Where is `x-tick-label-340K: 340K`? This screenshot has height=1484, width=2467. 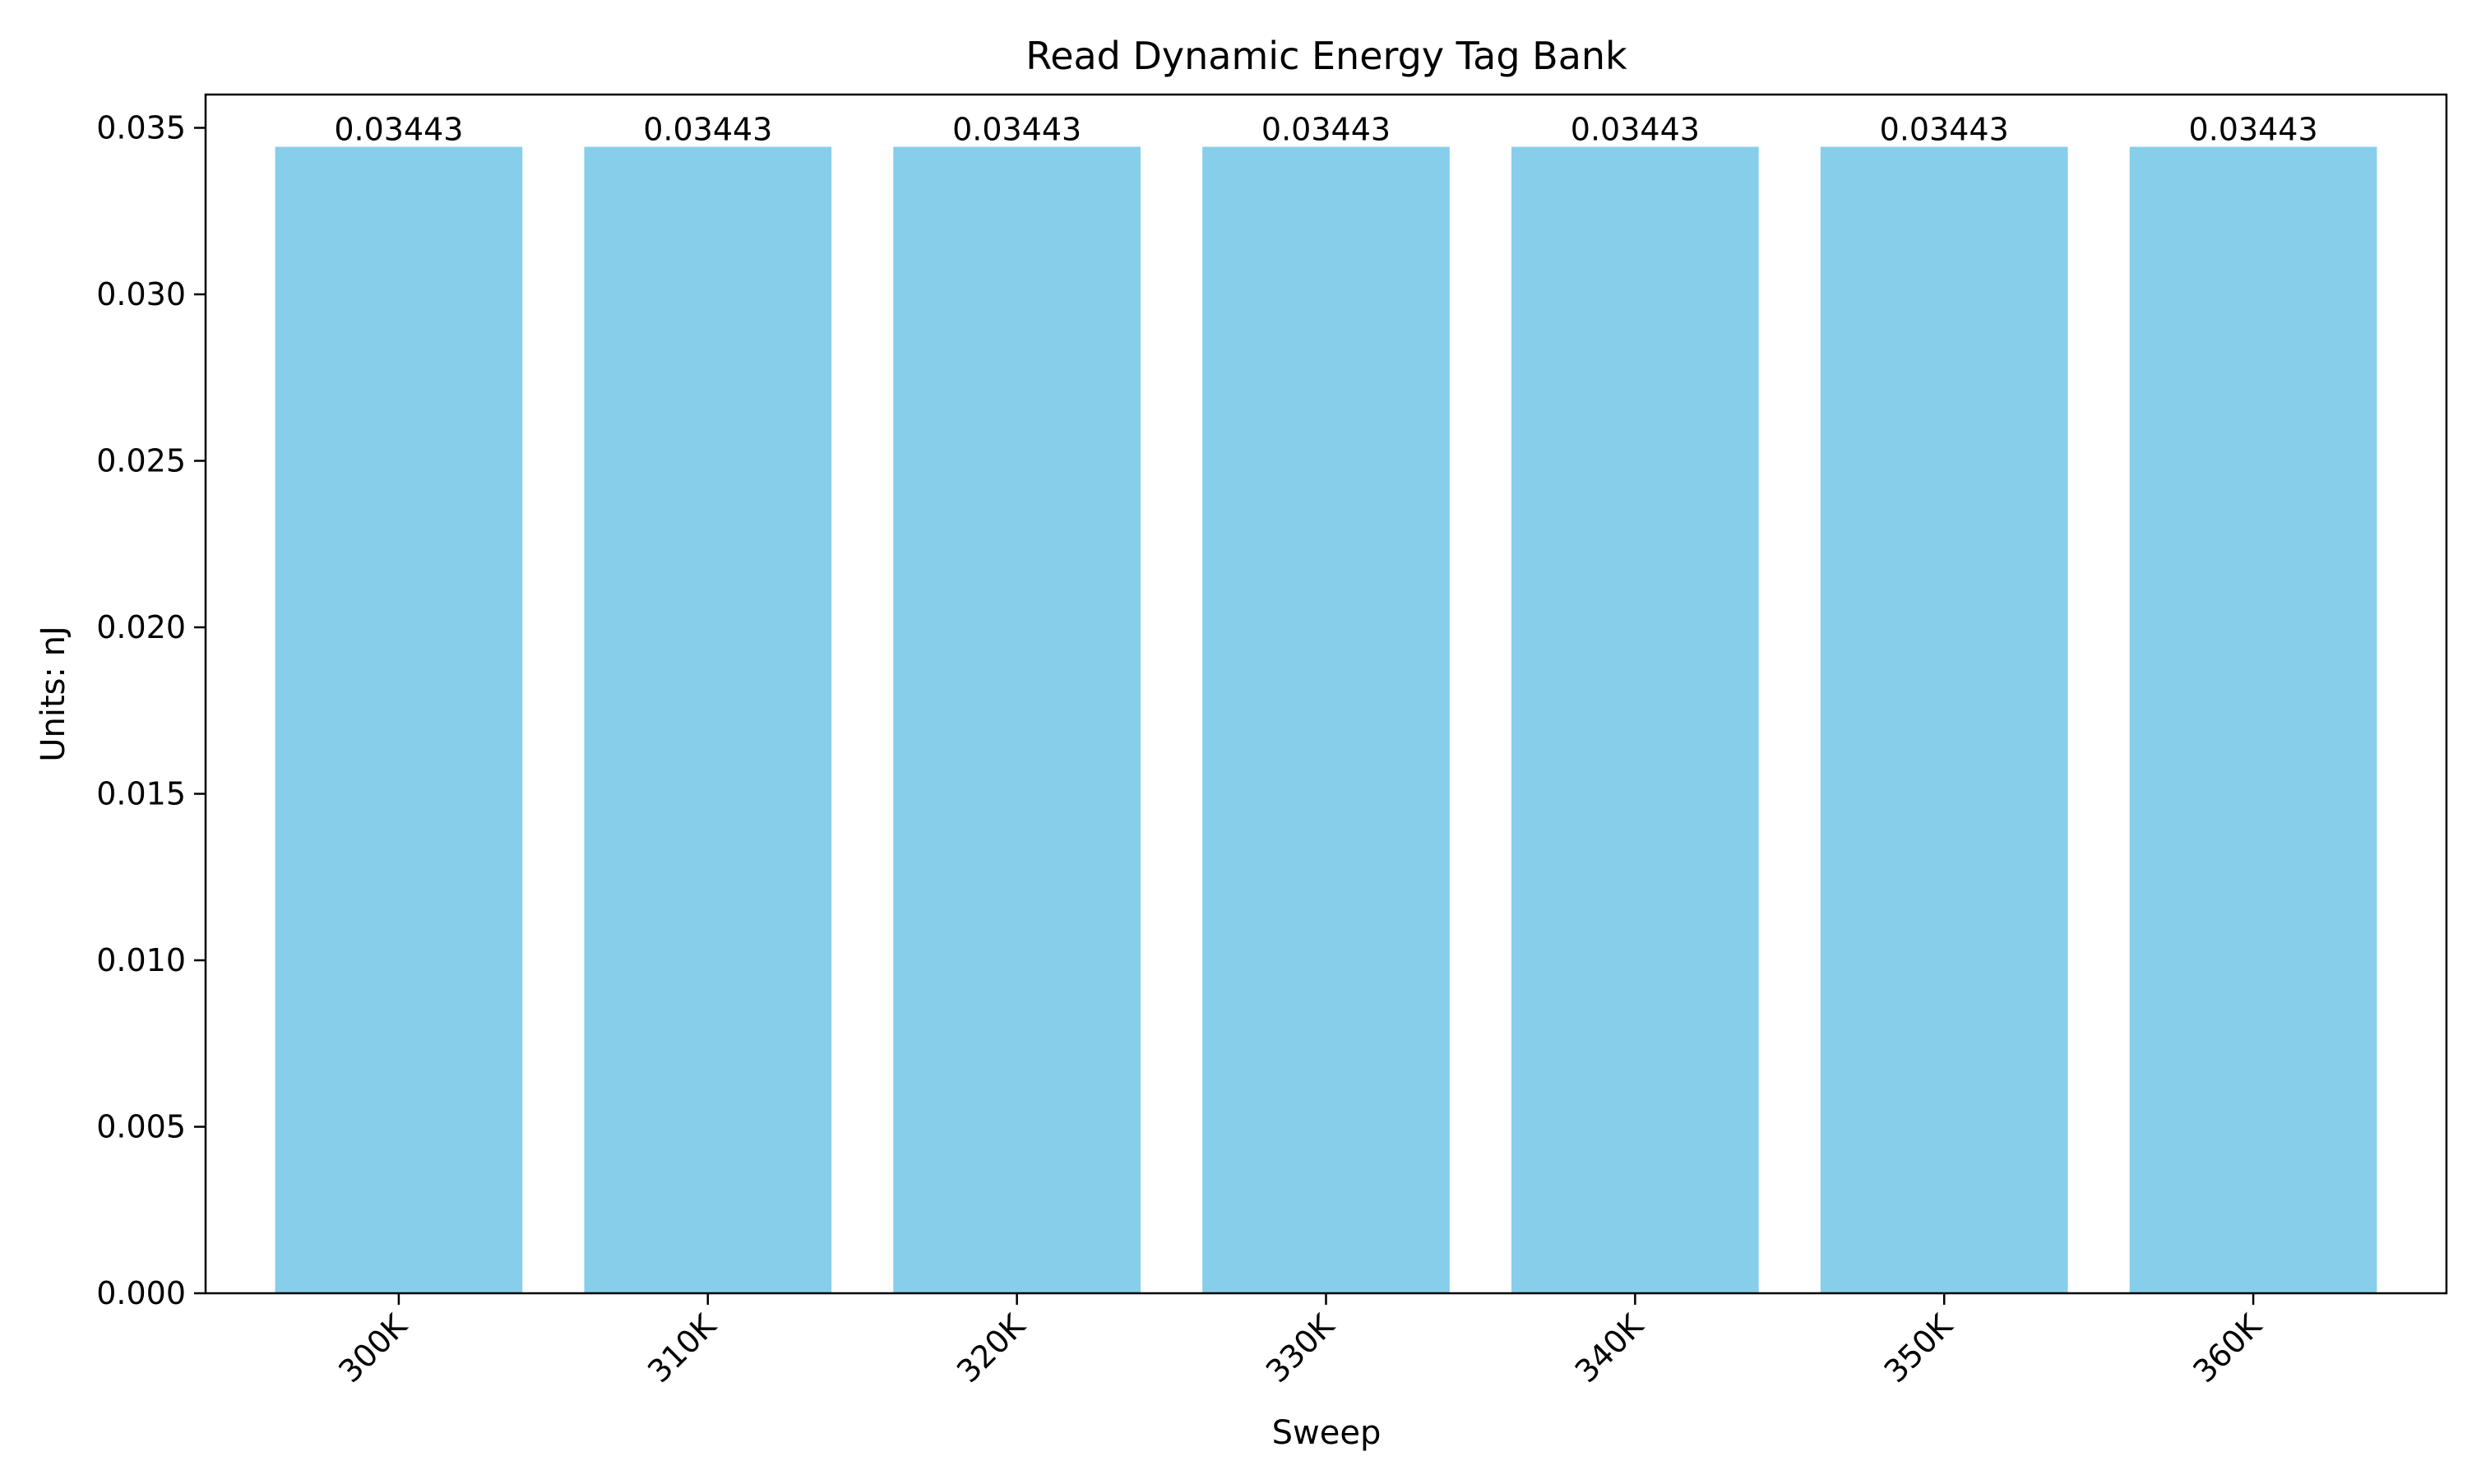
x-tick-label-340K: 340K is located at coordinates (1609, 1347).